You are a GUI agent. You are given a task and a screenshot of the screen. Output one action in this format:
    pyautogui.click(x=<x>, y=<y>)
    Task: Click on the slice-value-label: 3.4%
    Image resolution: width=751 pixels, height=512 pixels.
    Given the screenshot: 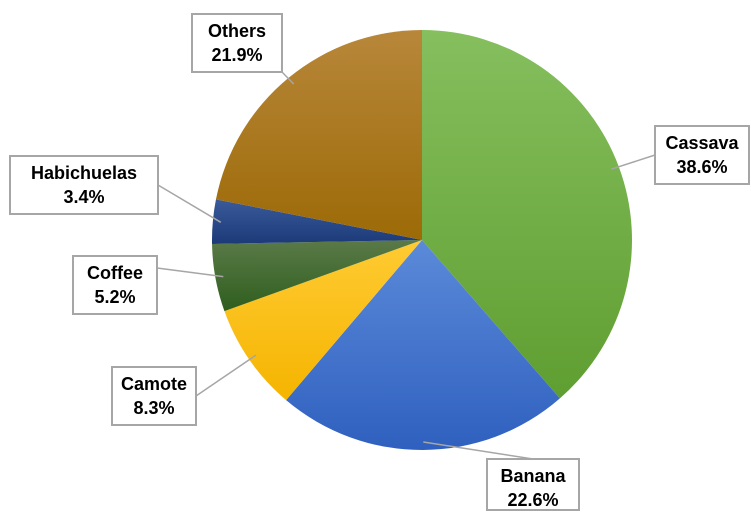 What is the action you would take?
    pyautogui.click(x=83, y=197)
    